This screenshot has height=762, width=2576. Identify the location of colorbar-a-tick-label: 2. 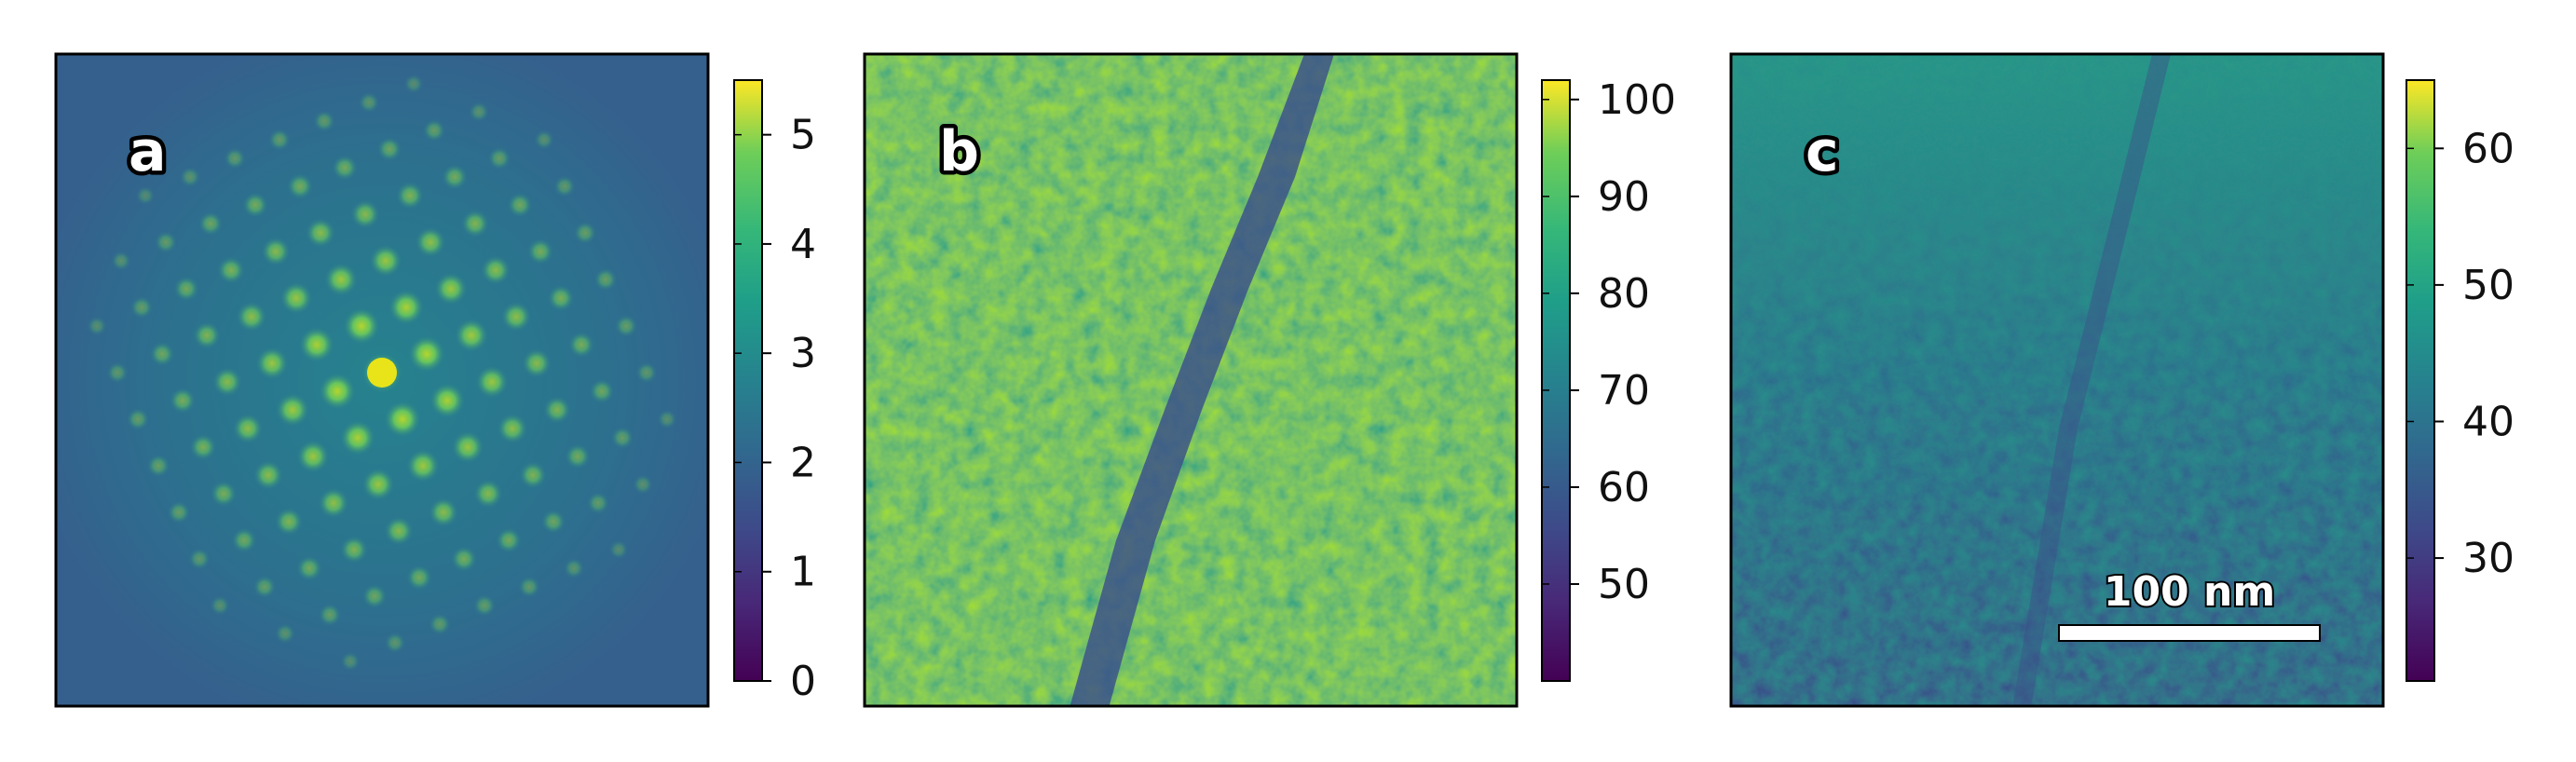
(803, 462).